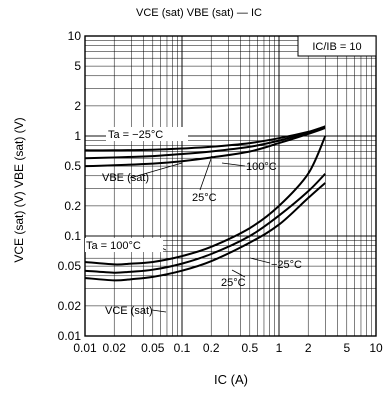  I want to click on series-label-vbe-minus25: Ta = −25°C, so click(135, 135).